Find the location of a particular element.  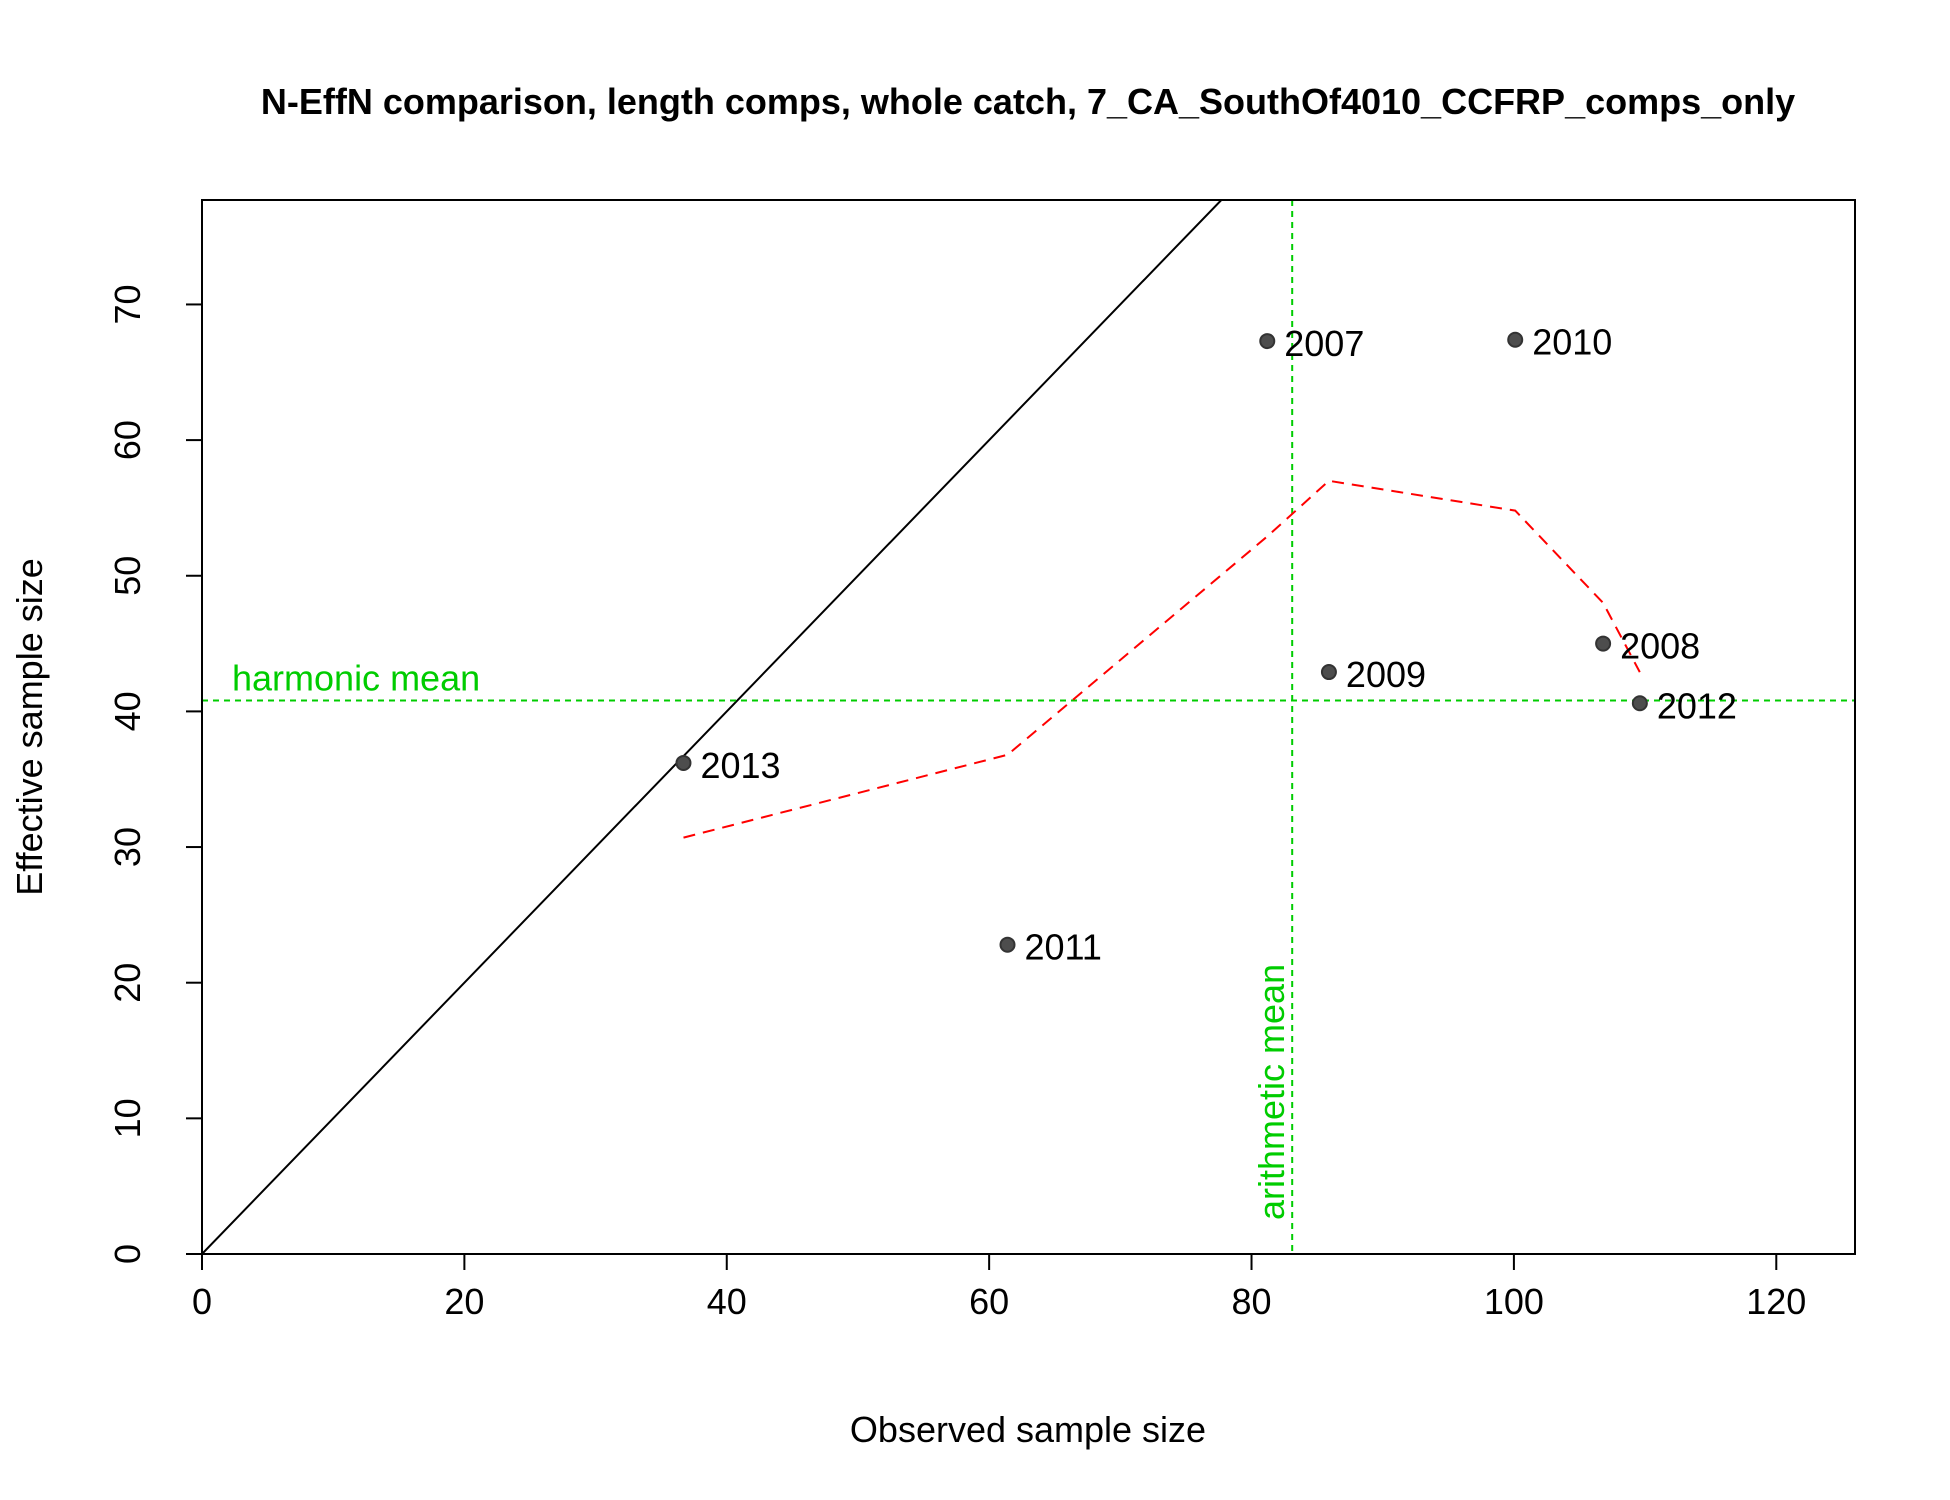

x-tick-label-120: 120 is located at coordinates (1776, 1301).